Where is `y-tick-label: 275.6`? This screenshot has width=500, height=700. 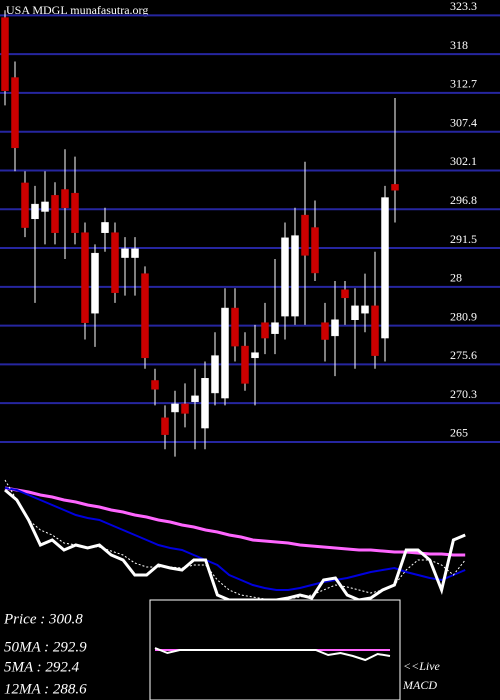
y-tick-label: 275.6 is located at coordinates (463, 355).